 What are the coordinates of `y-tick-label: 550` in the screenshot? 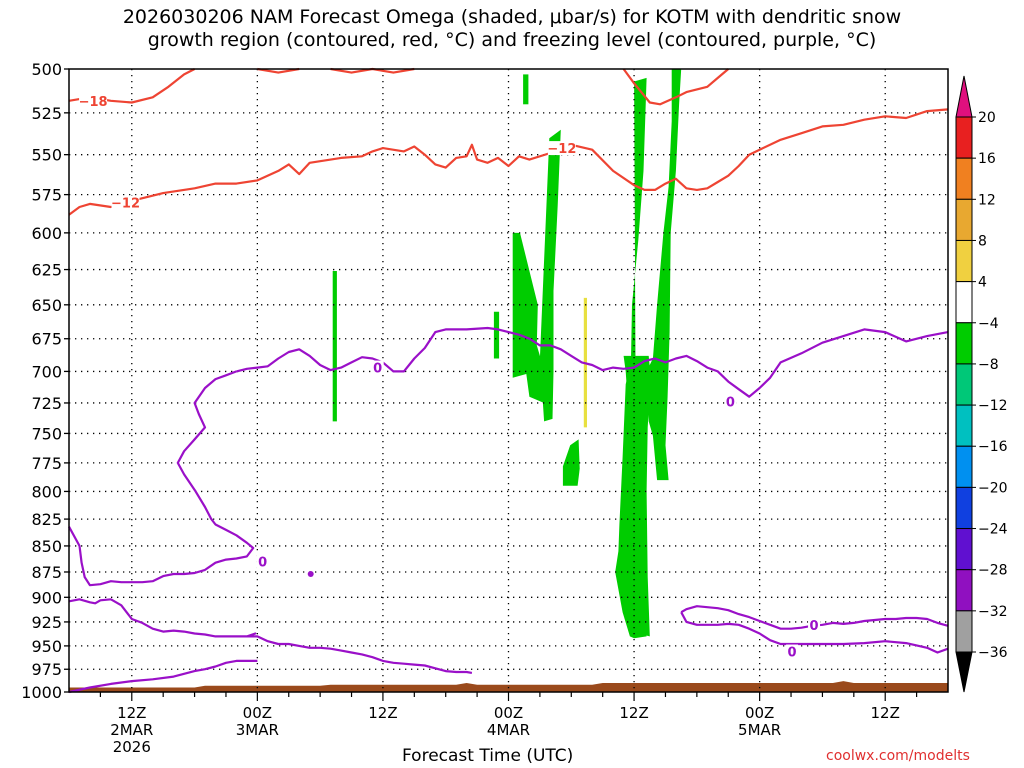 It's located at (46, 155).